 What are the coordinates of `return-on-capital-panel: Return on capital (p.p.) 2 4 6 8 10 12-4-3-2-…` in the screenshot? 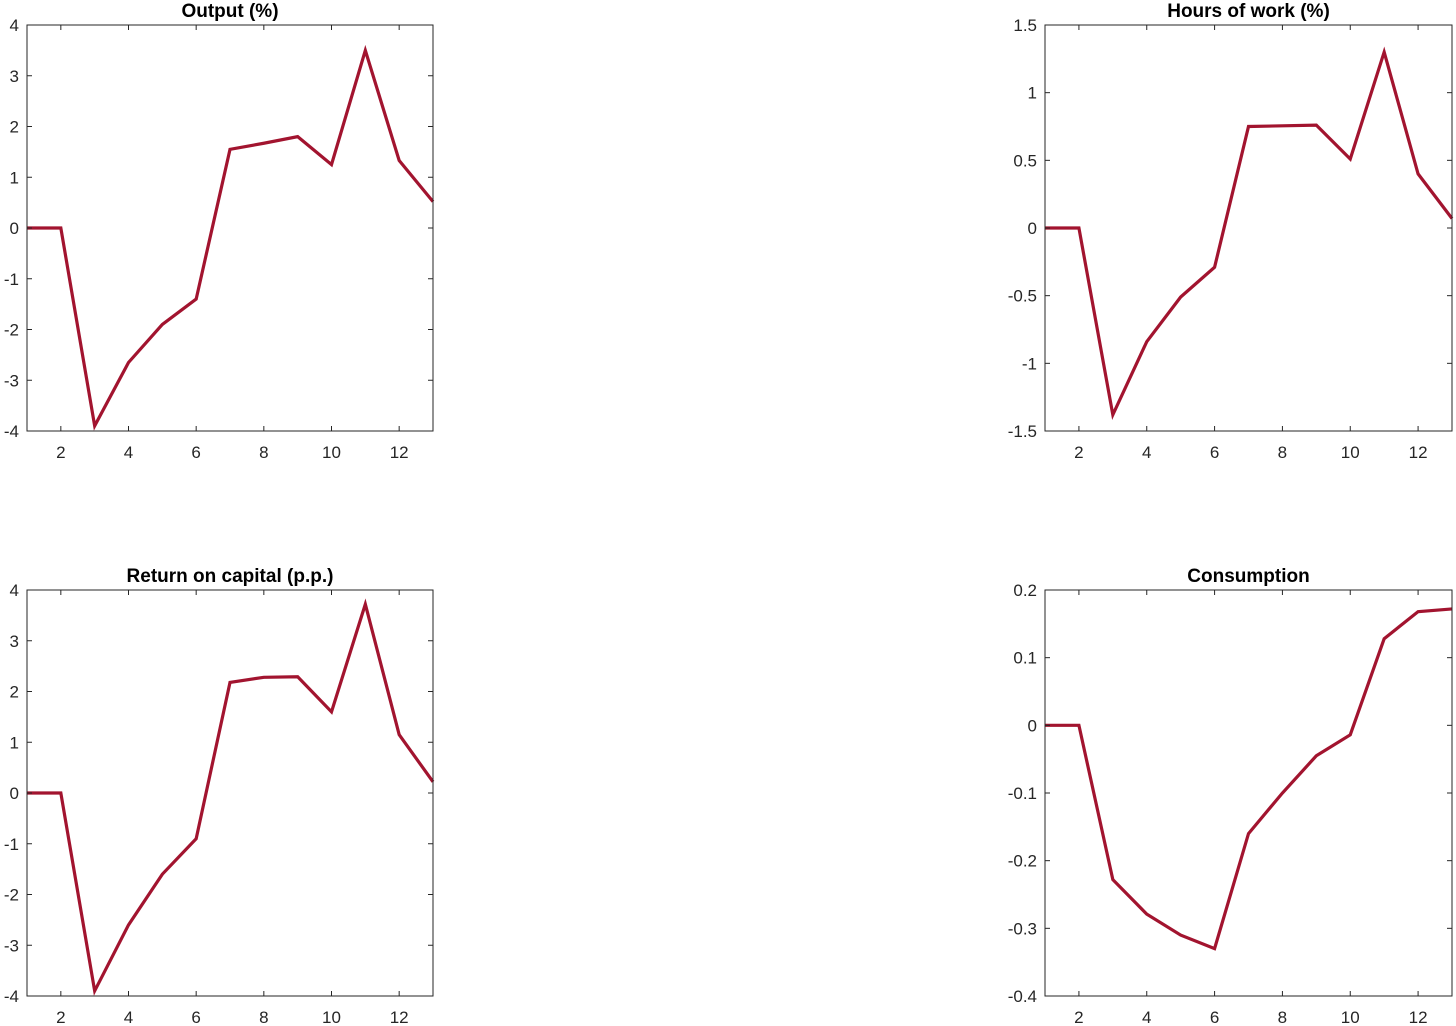 It's located at (219, 796).